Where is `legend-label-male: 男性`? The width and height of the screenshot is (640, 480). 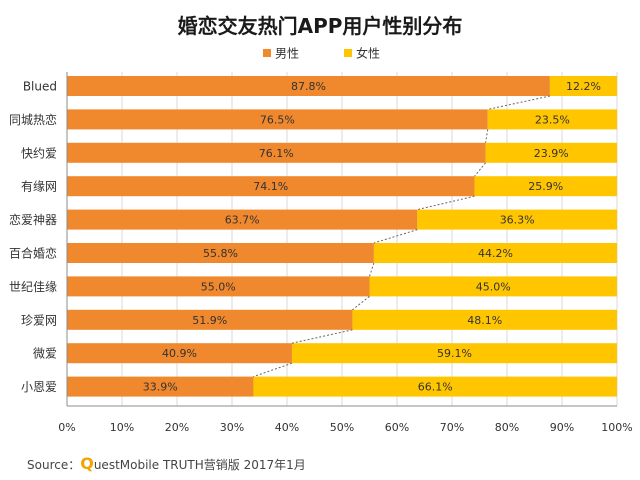 legend-label-male: 男性 is located at coordinates (287, 54).